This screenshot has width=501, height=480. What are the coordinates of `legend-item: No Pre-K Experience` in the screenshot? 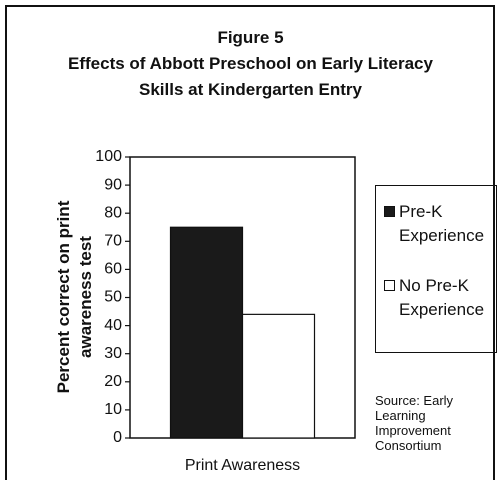 It's located at (440, 298).